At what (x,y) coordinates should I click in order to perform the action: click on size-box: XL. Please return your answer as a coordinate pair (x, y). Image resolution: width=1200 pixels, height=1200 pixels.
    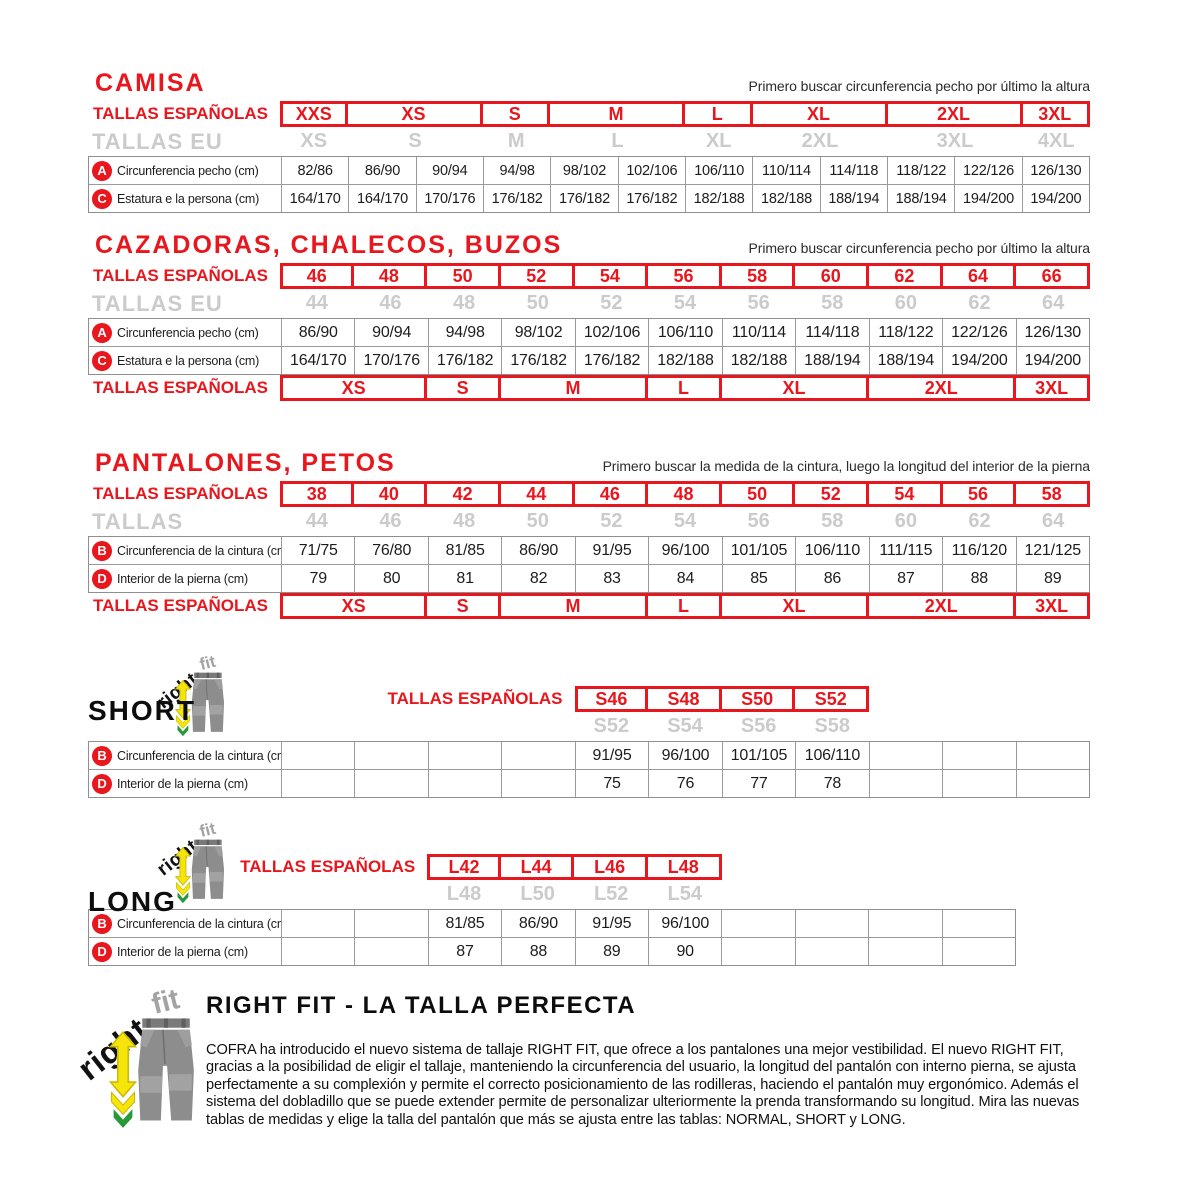
    Looking at the image, I should click on (794, 606).